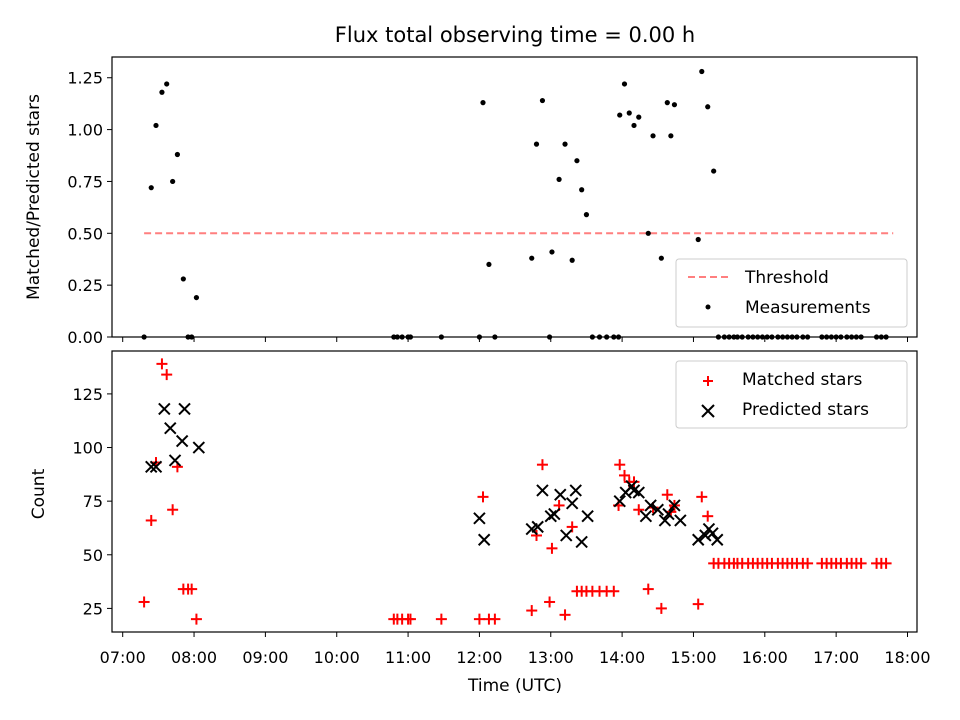  I want to click on xtick-label: 08:00, so click(194, 657).